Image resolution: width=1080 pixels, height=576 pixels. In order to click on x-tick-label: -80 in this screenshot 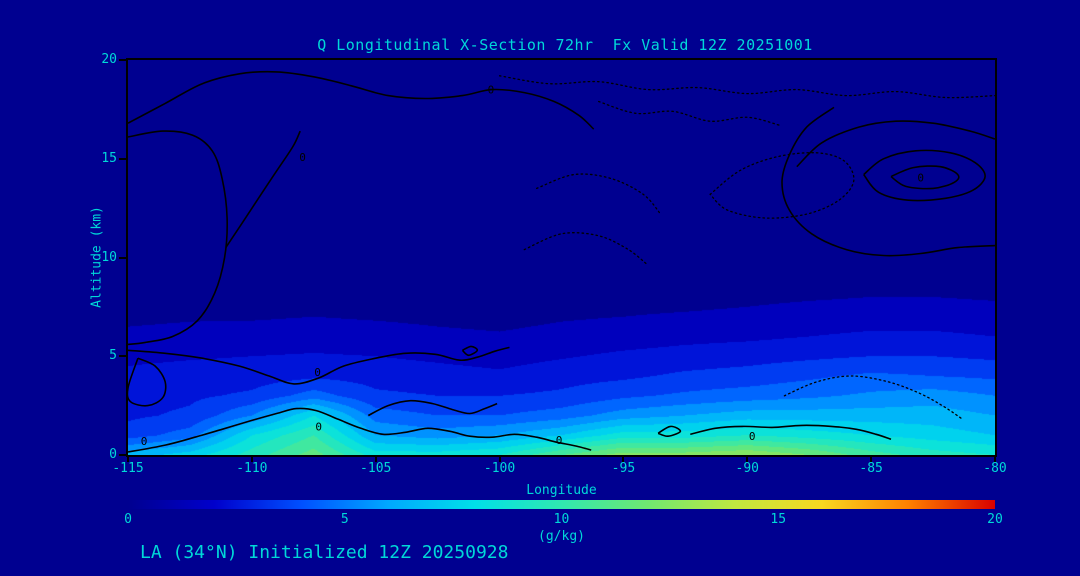, I will do `click(995, 468)`.